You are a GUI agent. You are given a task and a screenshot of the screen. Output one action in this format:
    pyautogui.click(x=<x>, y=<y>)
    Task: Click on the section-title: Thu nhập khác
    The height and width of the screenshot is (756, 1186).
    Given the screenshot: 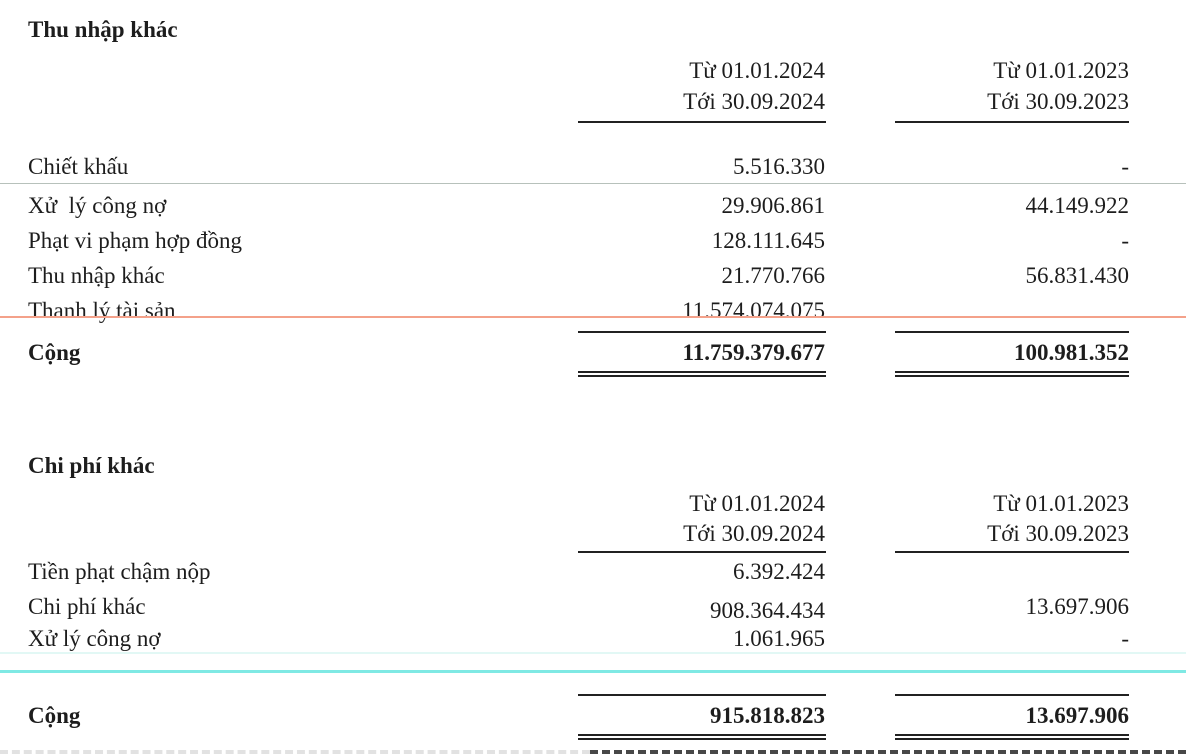 What is the action you would take?
    pyautogui.click(x=103, y=29)
    